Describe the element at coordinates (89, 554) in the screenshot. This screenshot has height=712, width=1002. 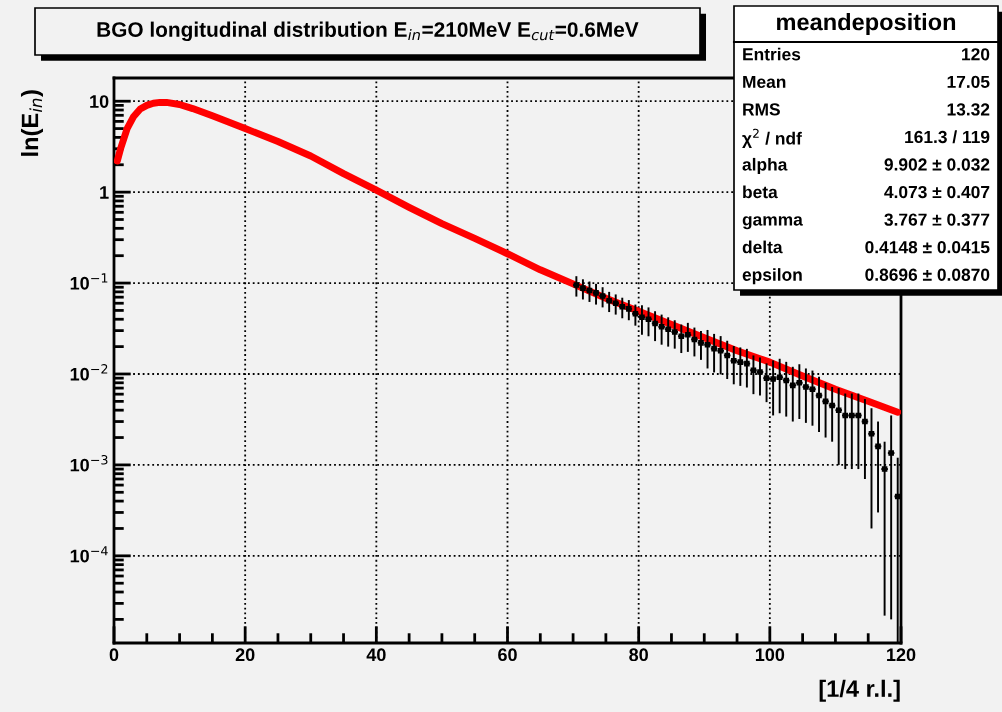
I see `y-tick-label: 10$^{−4}$` at that location.